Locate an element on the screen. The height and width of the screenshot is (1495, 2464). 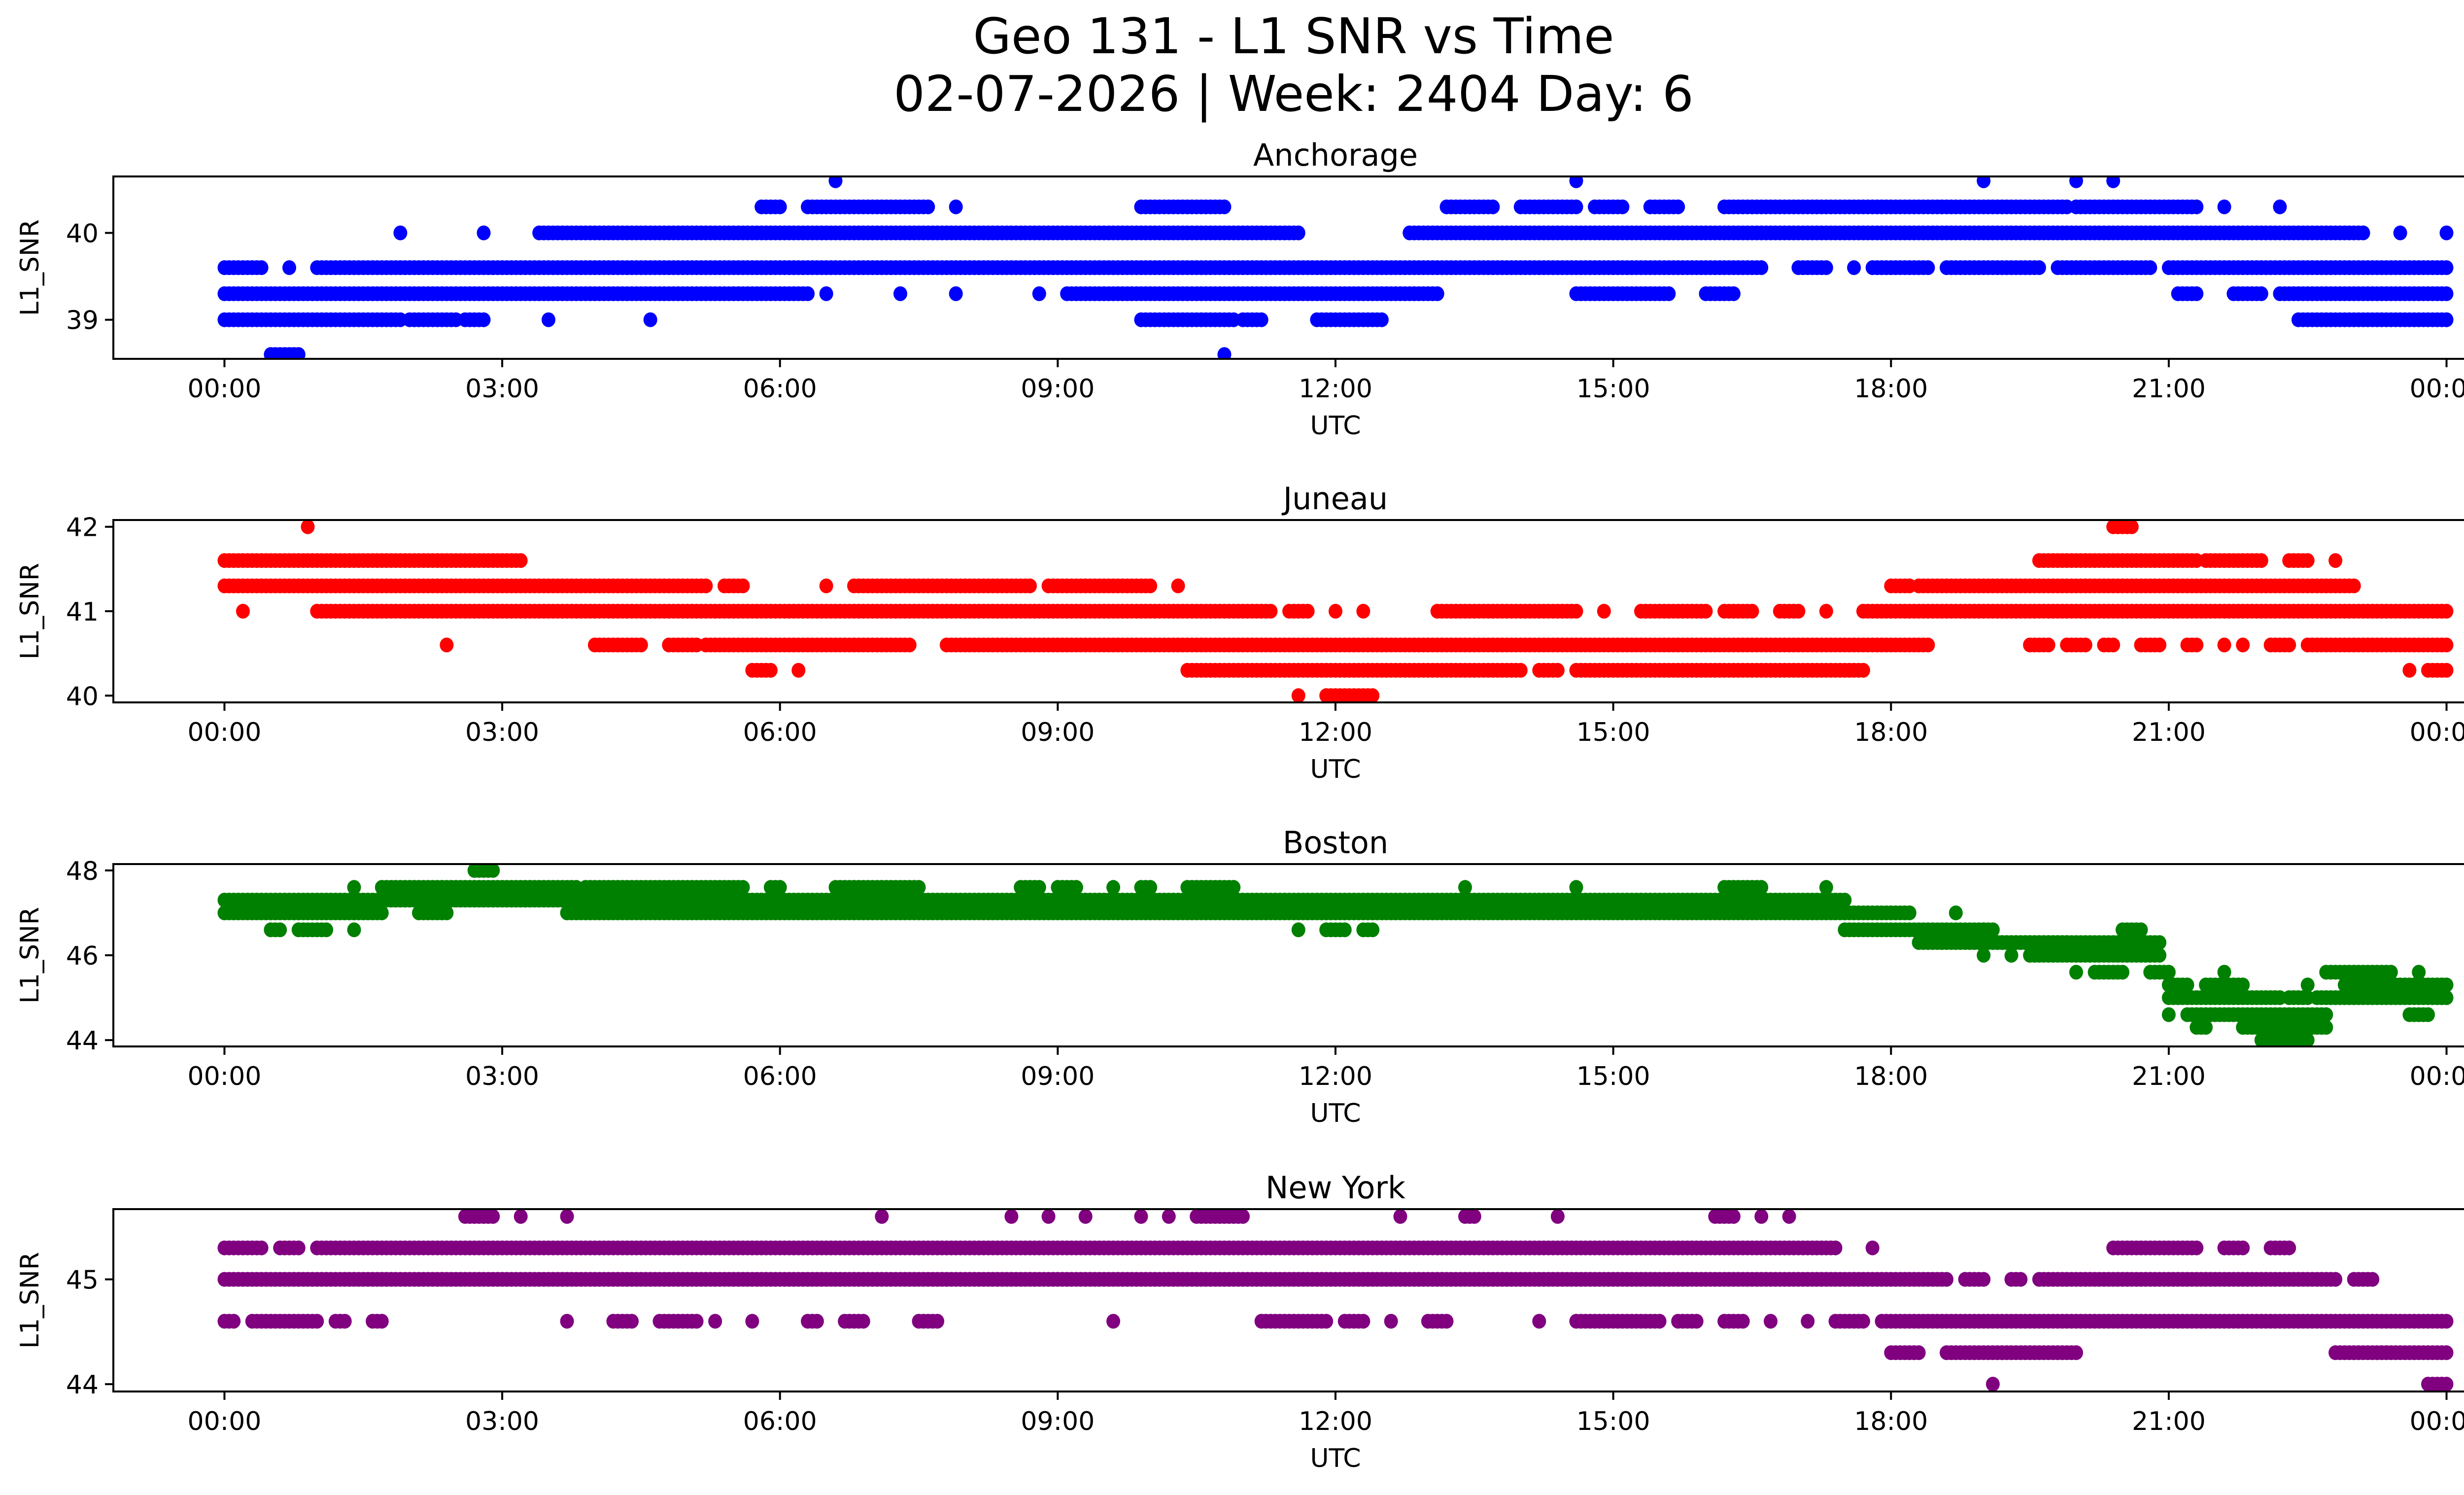
x-tick-label: 09:00 is located at coordinates (1058, 389).